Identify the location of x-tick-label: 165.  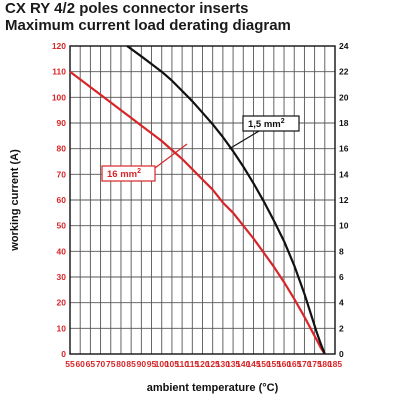
(294, 364).